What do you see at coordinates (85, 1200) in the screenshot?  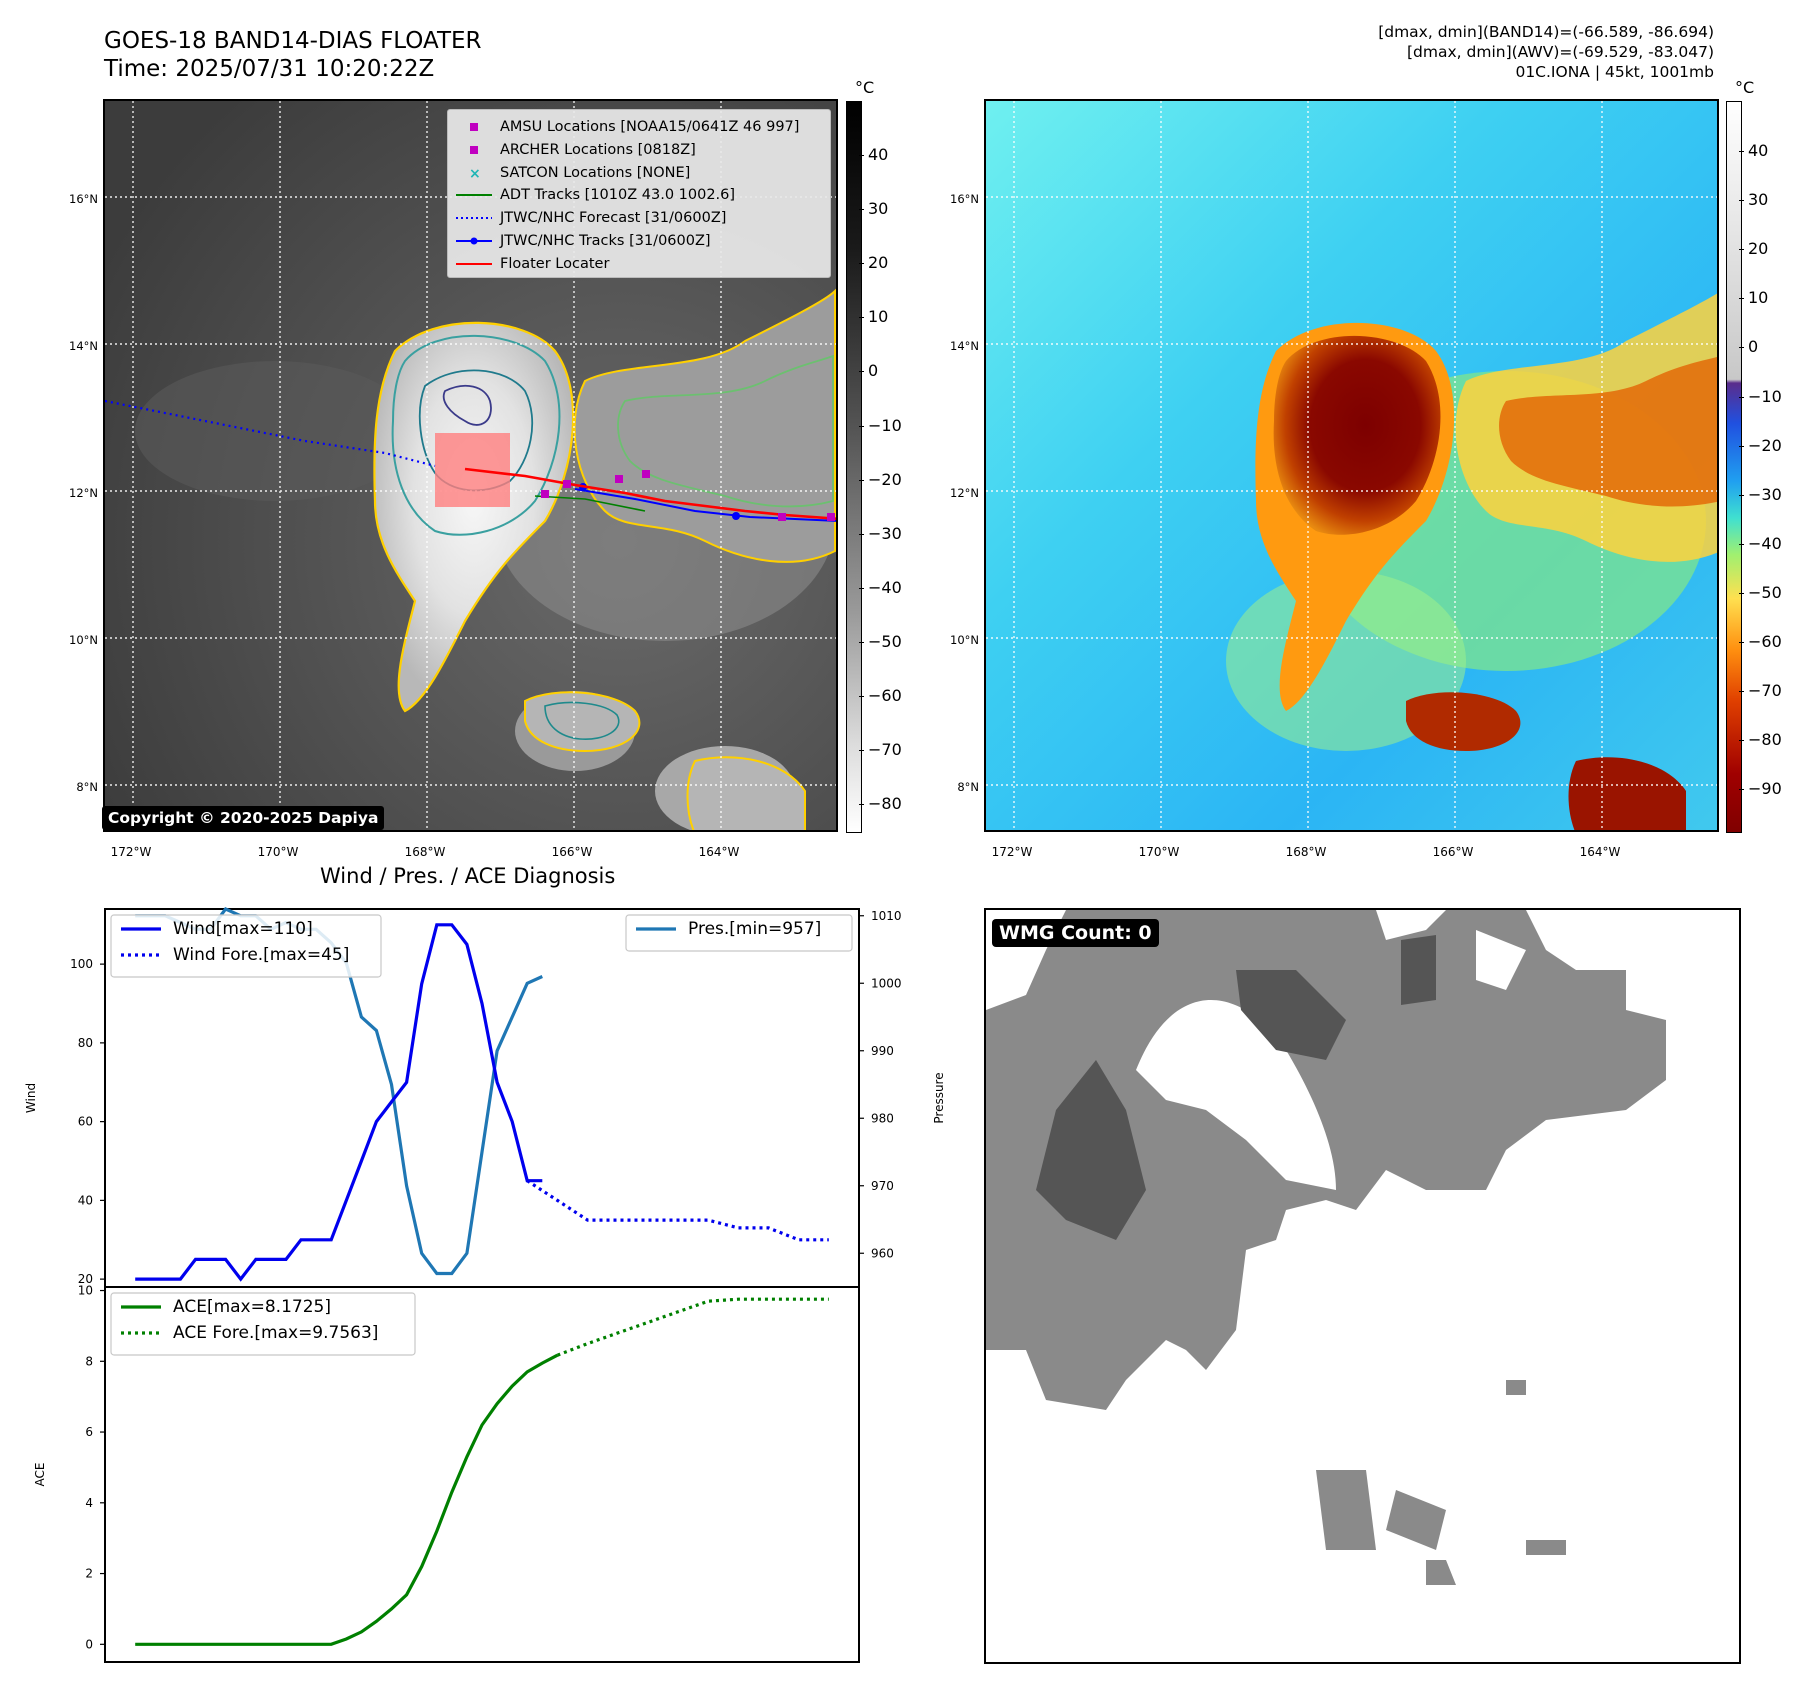 I see `wind-tick-label: 40` at bounding box center [85, 1200].